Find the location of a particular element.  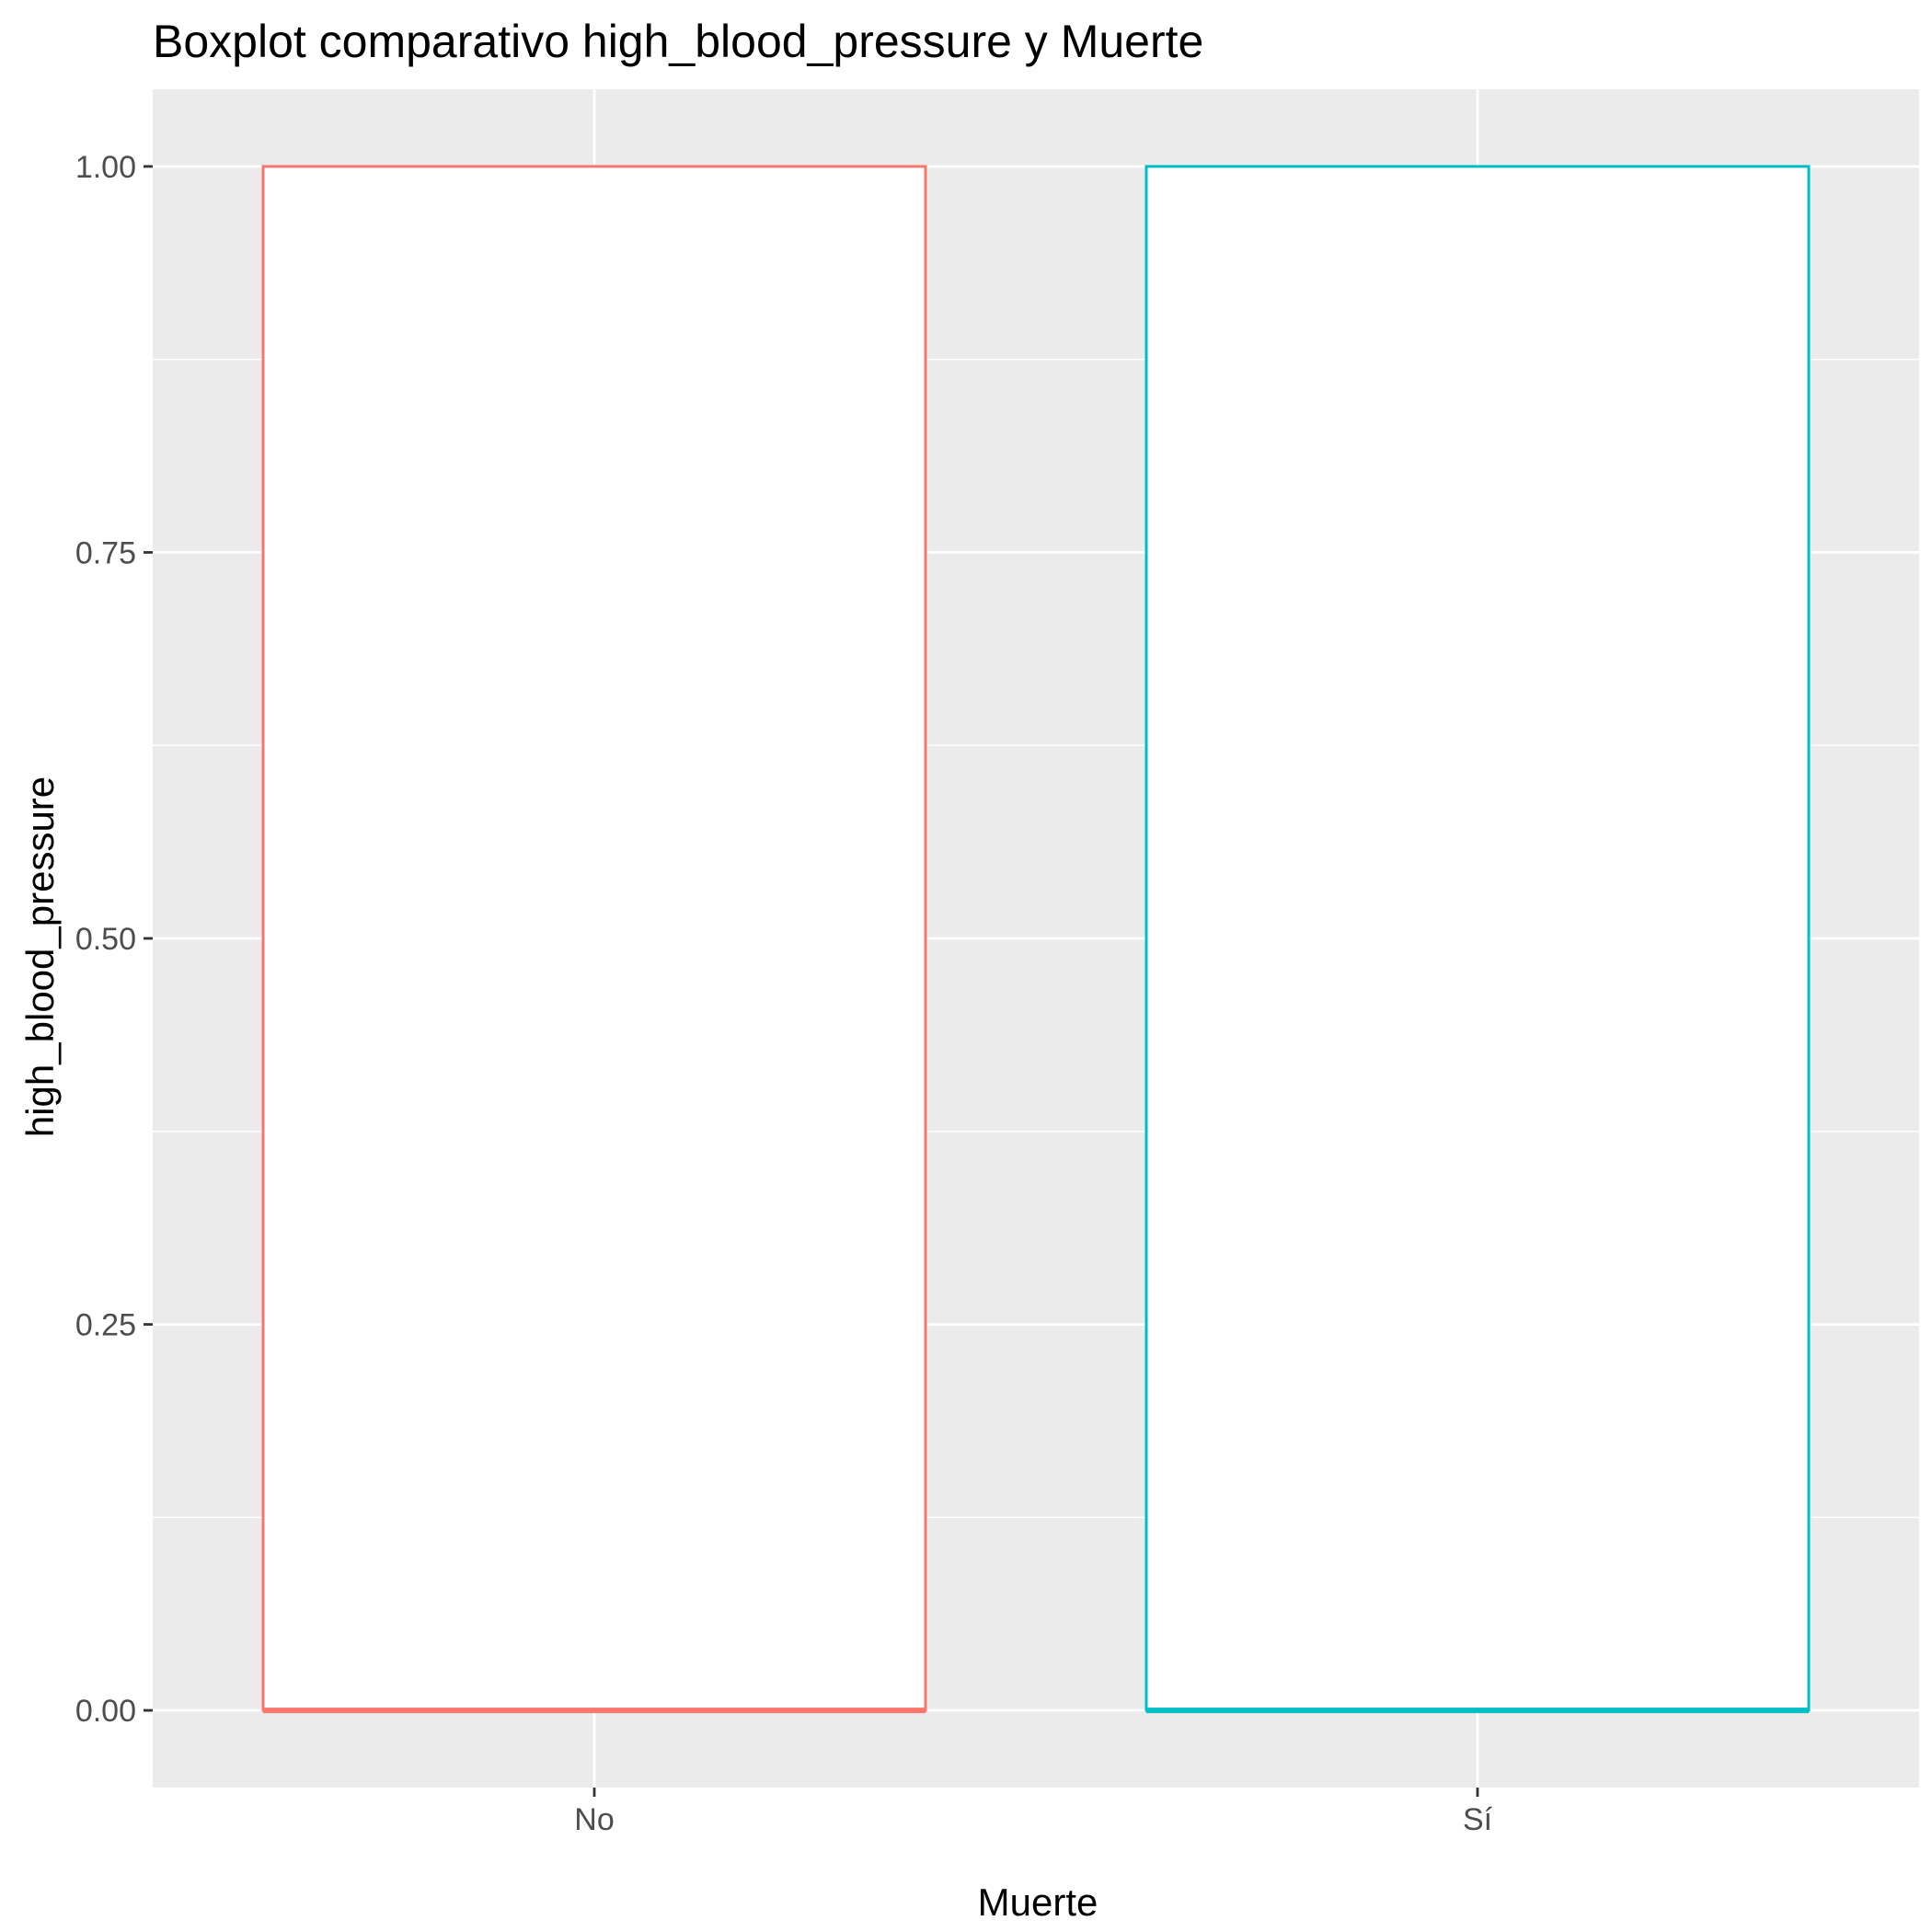

y-tick-label: 0.00 is located at coordinates (105, 1711).